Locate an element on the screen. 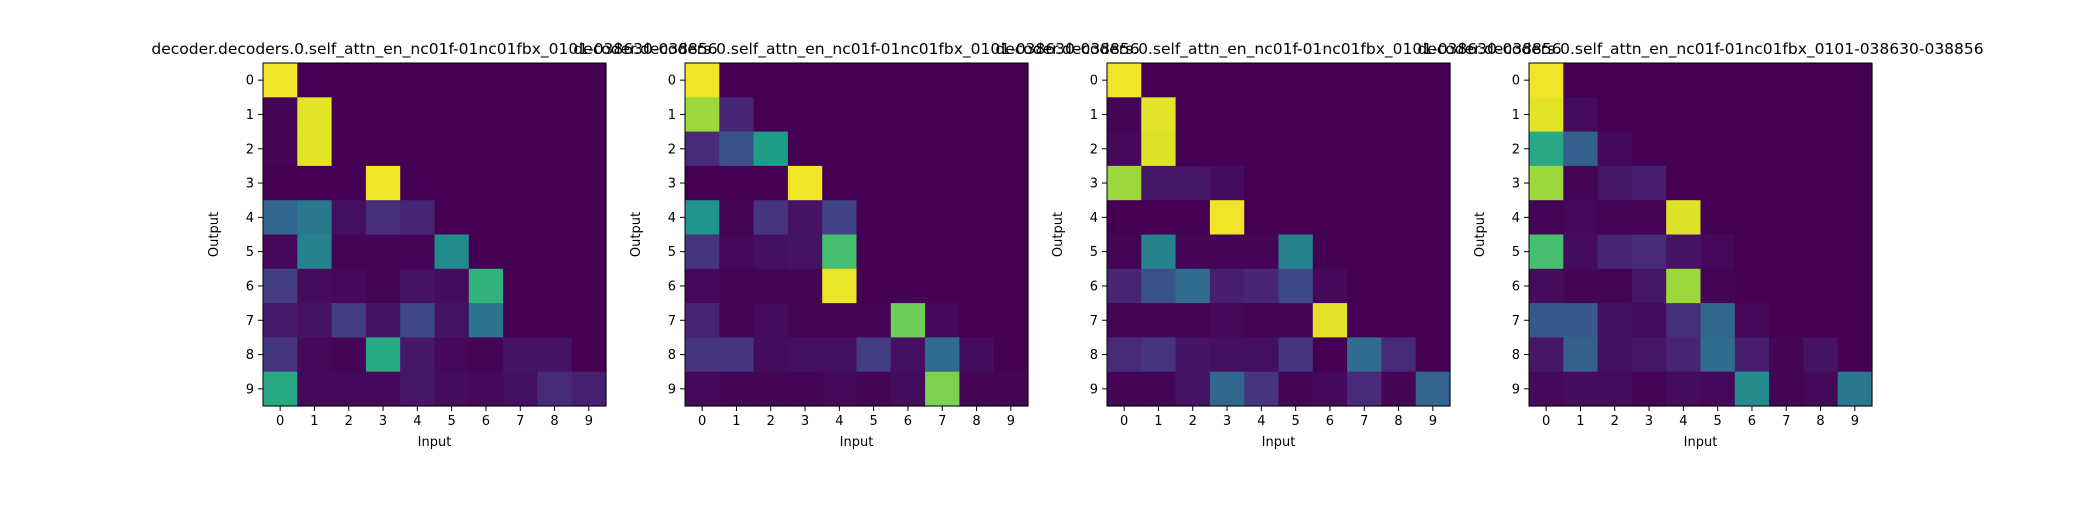 The width and height of the screenshot is (2080, 524). plot-frame is located at coordinates (1278, 234).